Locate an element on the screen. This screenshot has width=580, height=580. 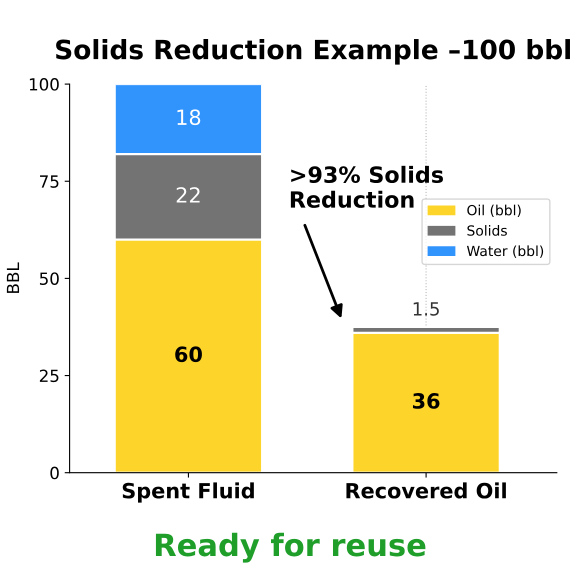
x-tick-label: Recovered Oil is located at coordinates (426, 490).